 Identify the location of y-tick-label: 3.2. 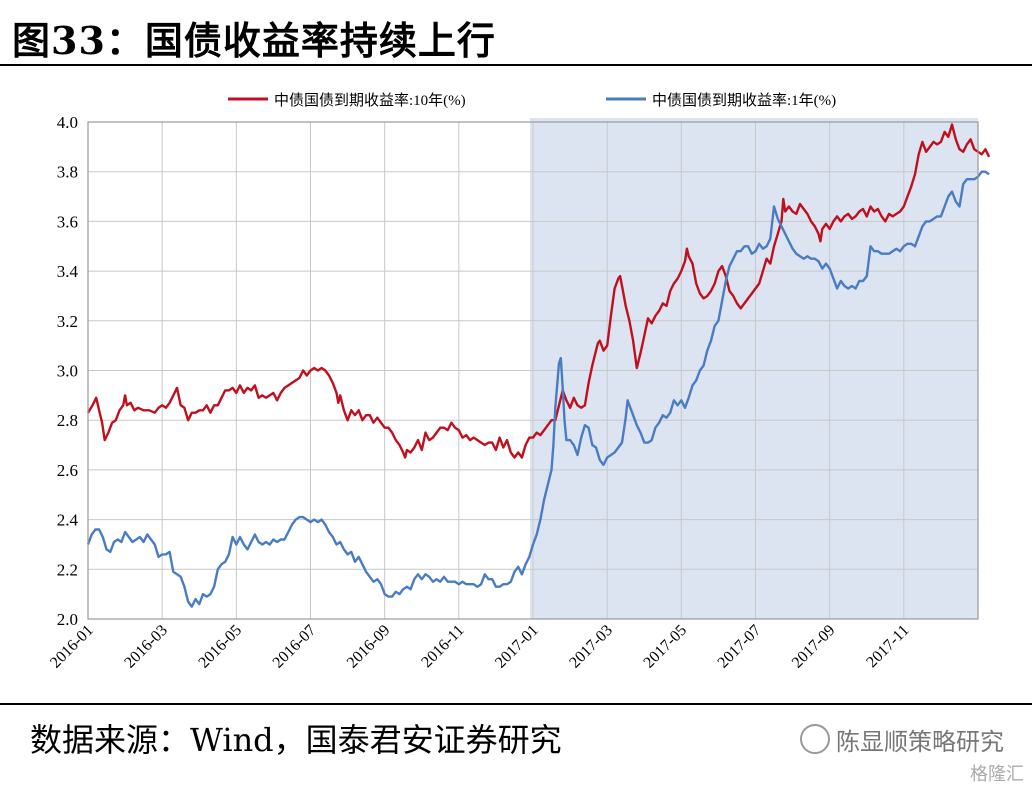
(67, 321).